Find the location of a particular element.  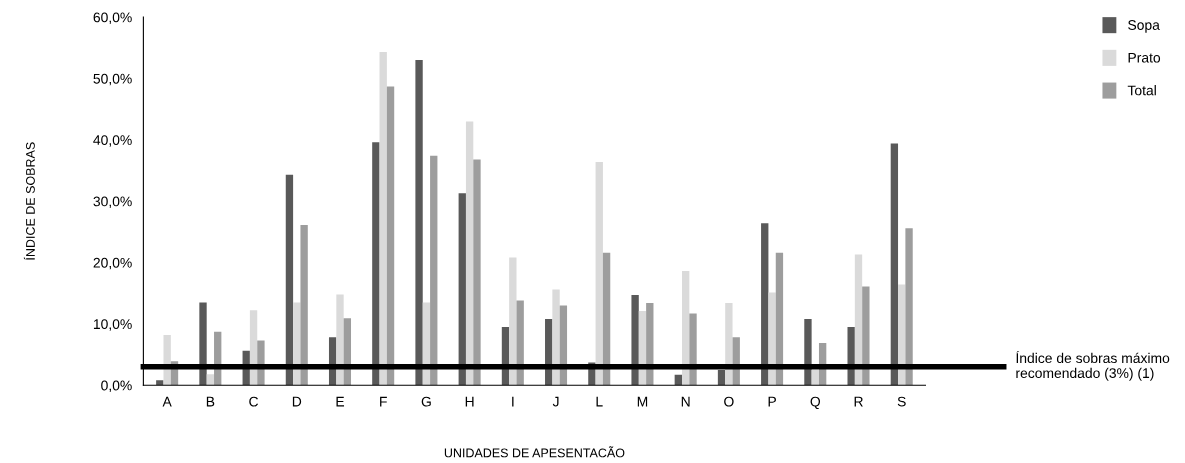

x-tick-label: F is located at coordinates (383, 401).